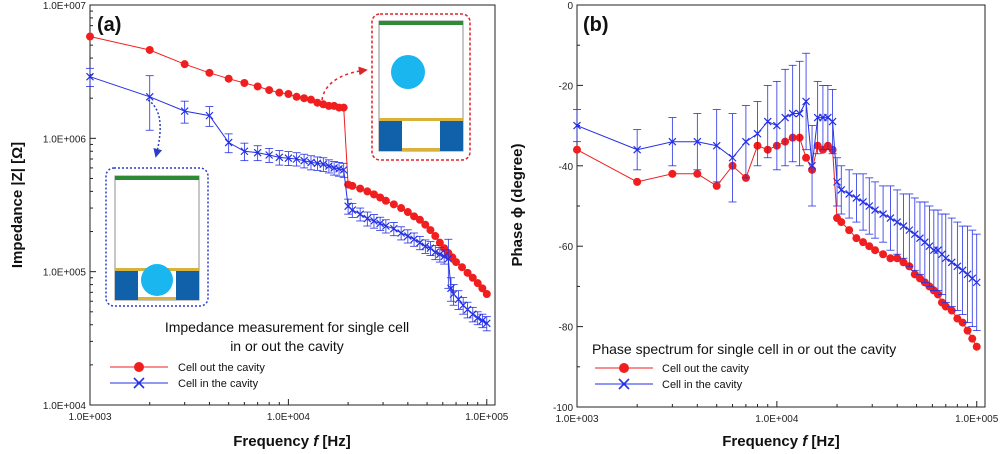  I want to click on phase-xlabel: Frequency f [Hz], so click(781, 441).